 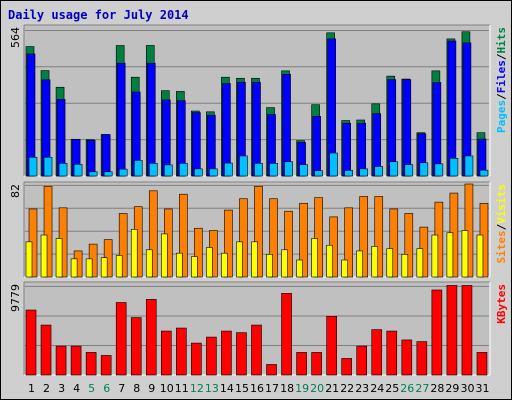 What do you see at coordinates (167, 388) in the screenshot?
I see `x-tick-label: 10` at bounding box center [167, 388].